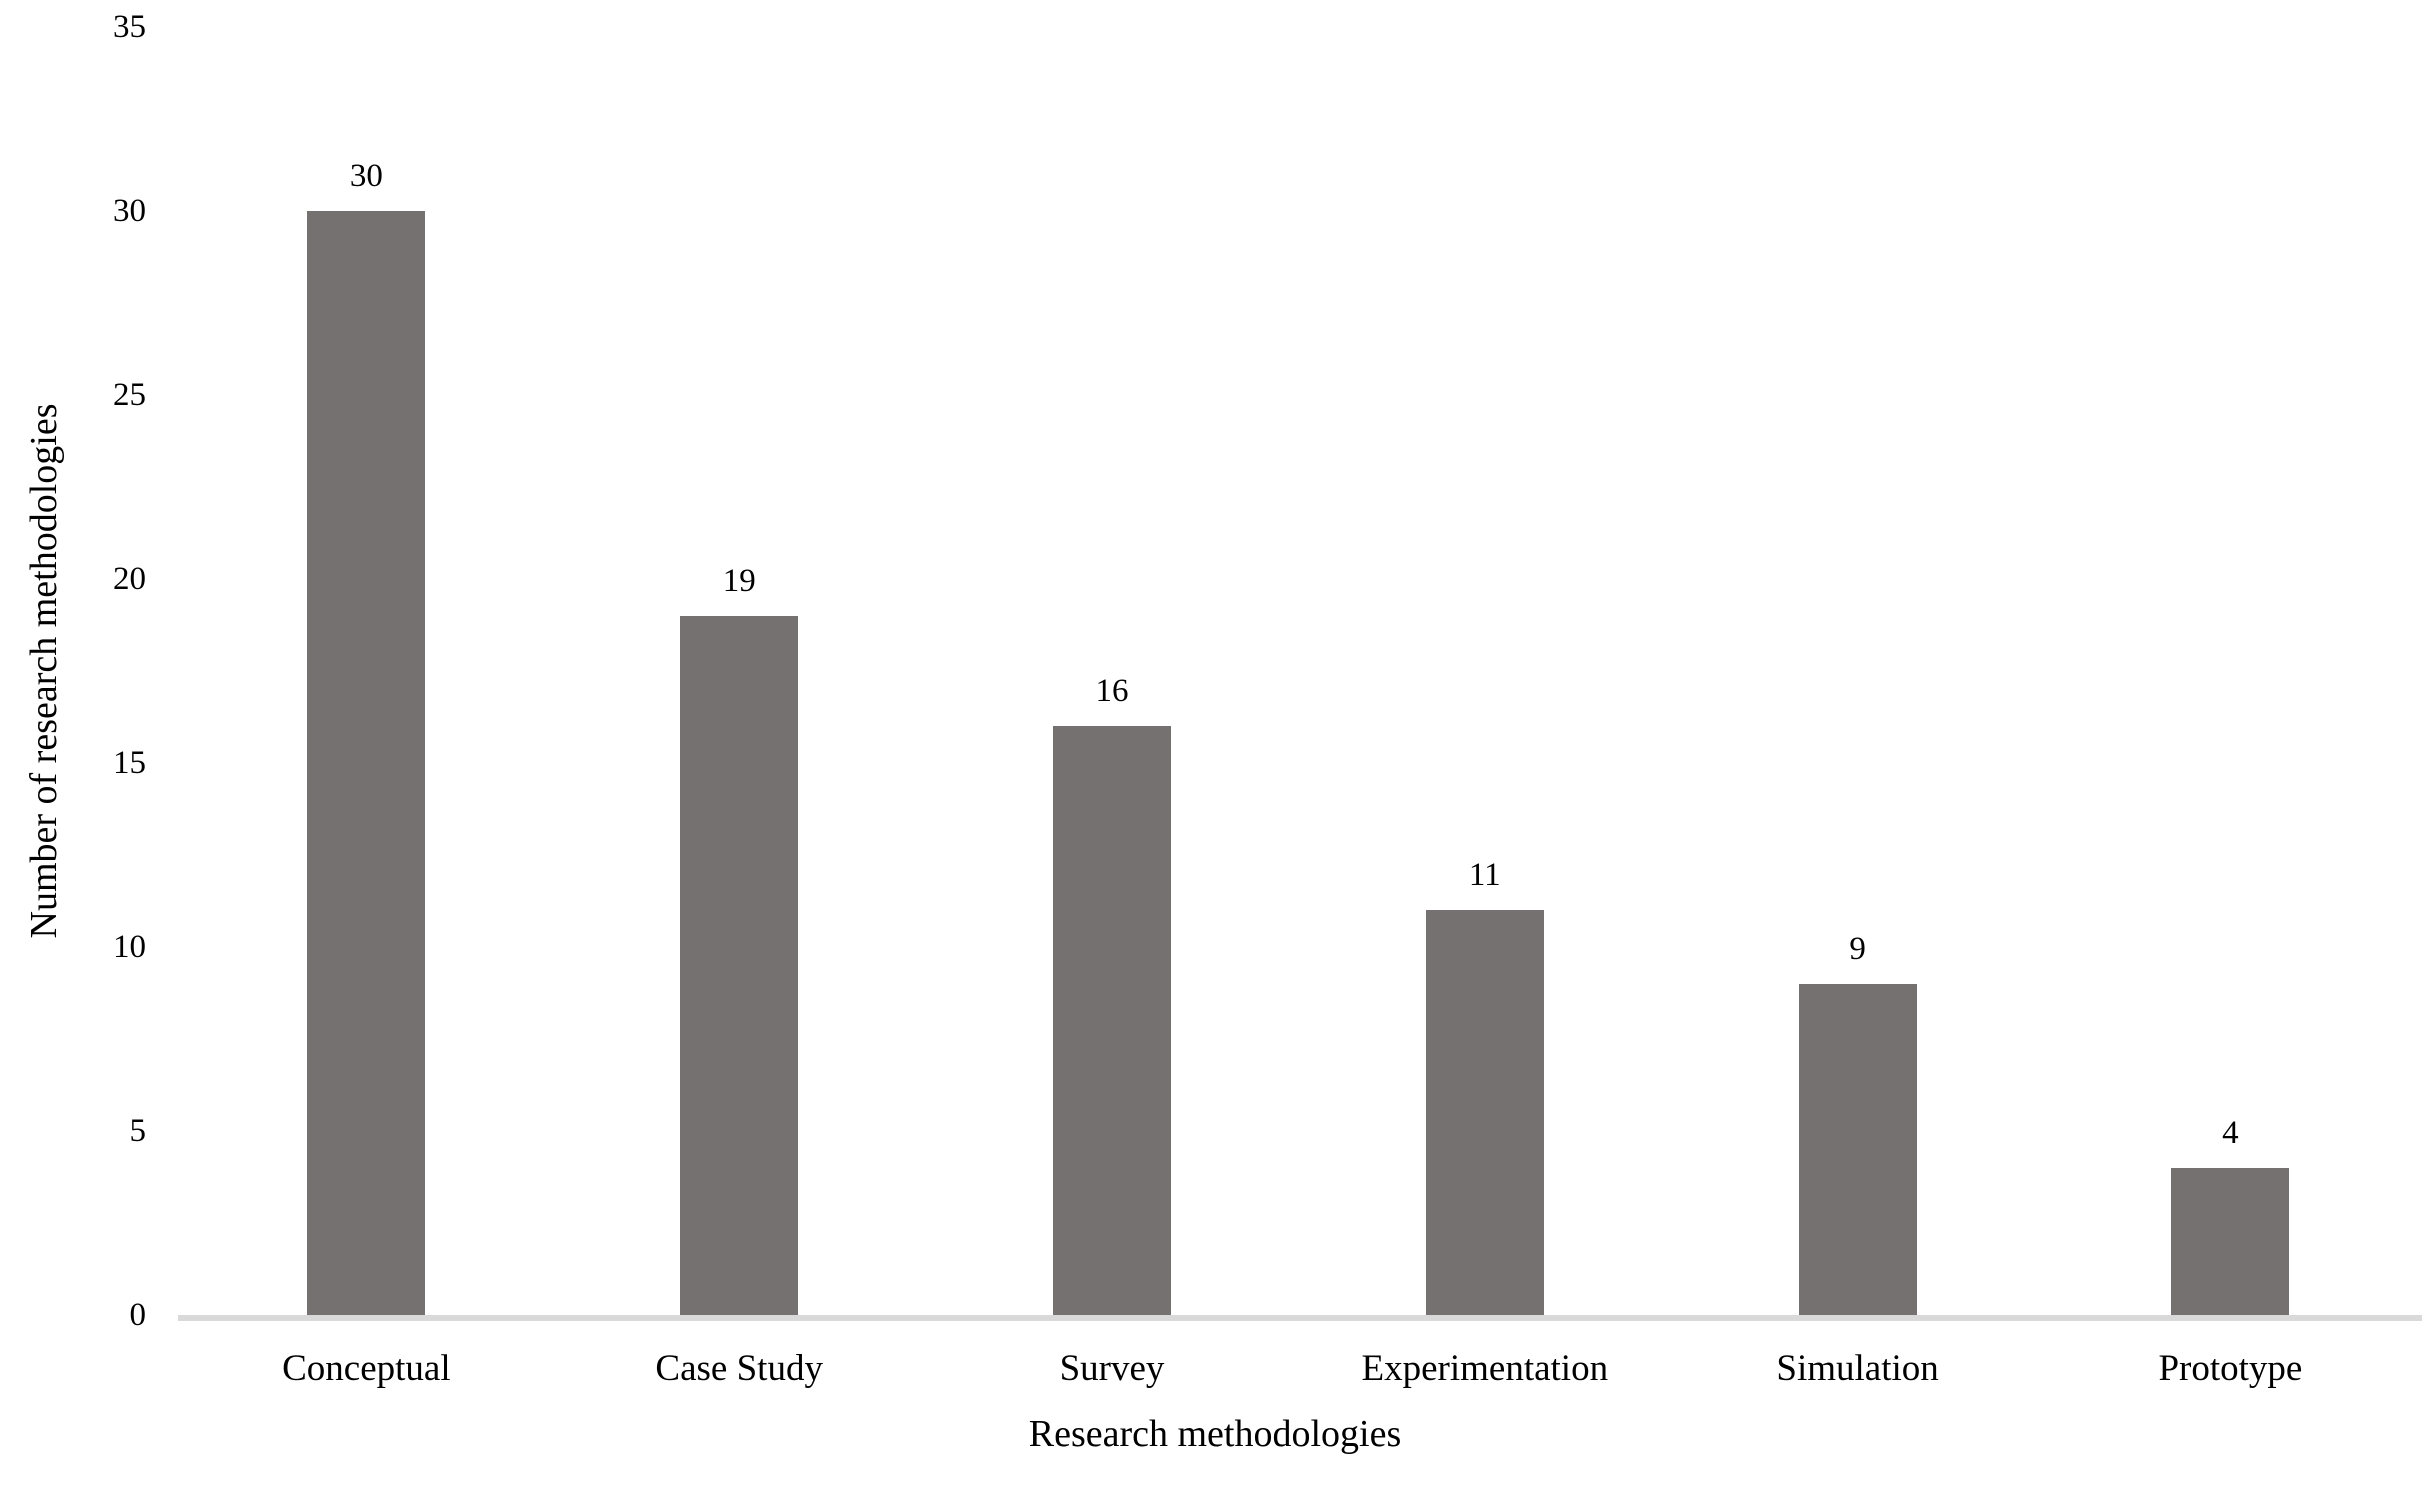  What do you see at coordinates (1112, 1368) in the screenshot?
I see `category-label-survey: Survey` at bounding box center [1112, 1368].